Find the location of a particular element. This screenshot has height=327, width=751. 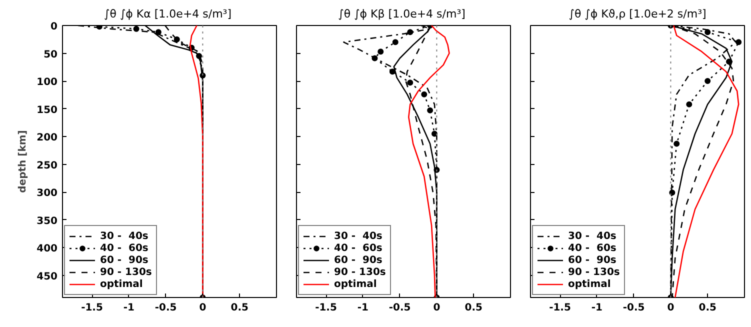

y-tick-label: 50 is located at coordinates (51, 54).